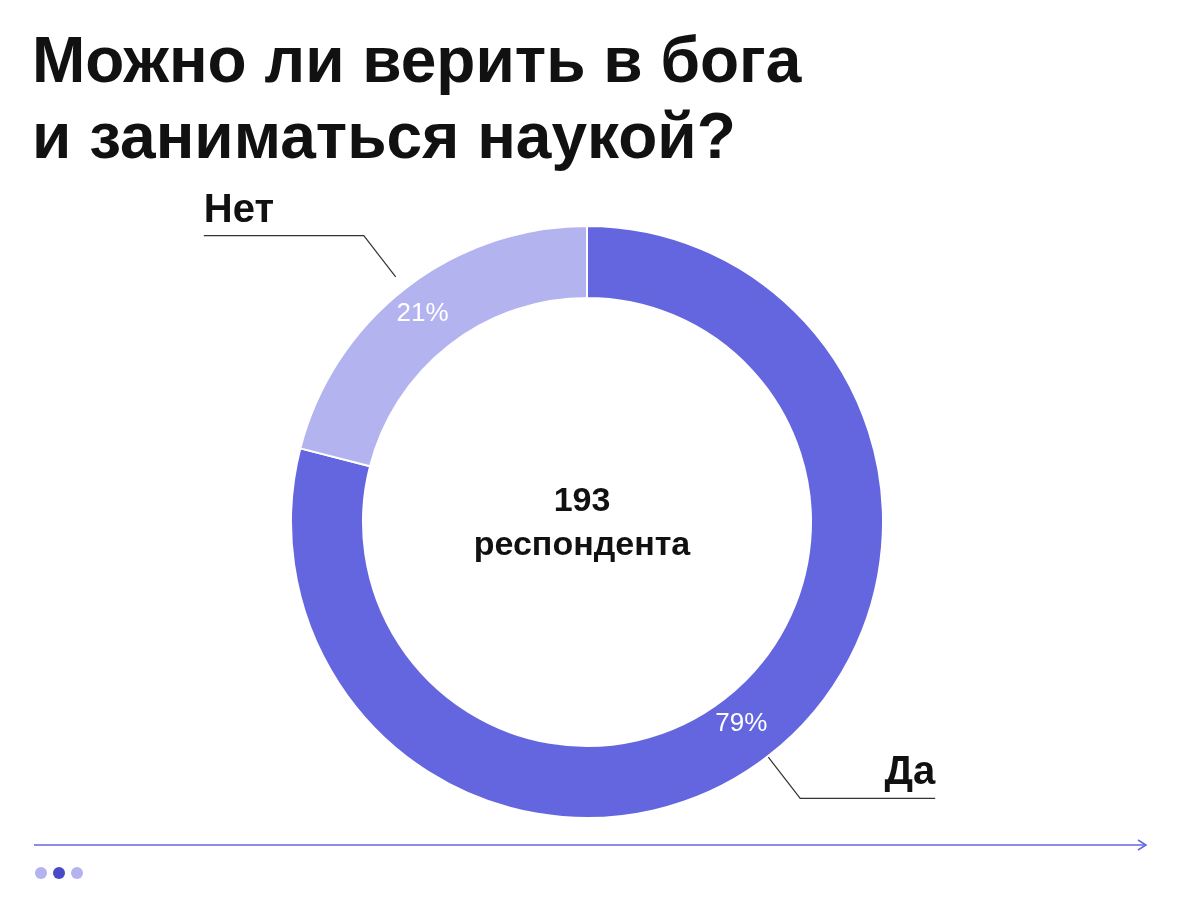 Image resolution: width=1200 pixels, height=900 pixels. Describe the element at coordinates (582, 522) in the screenshot. I see `text: 193 респондента` at that location.